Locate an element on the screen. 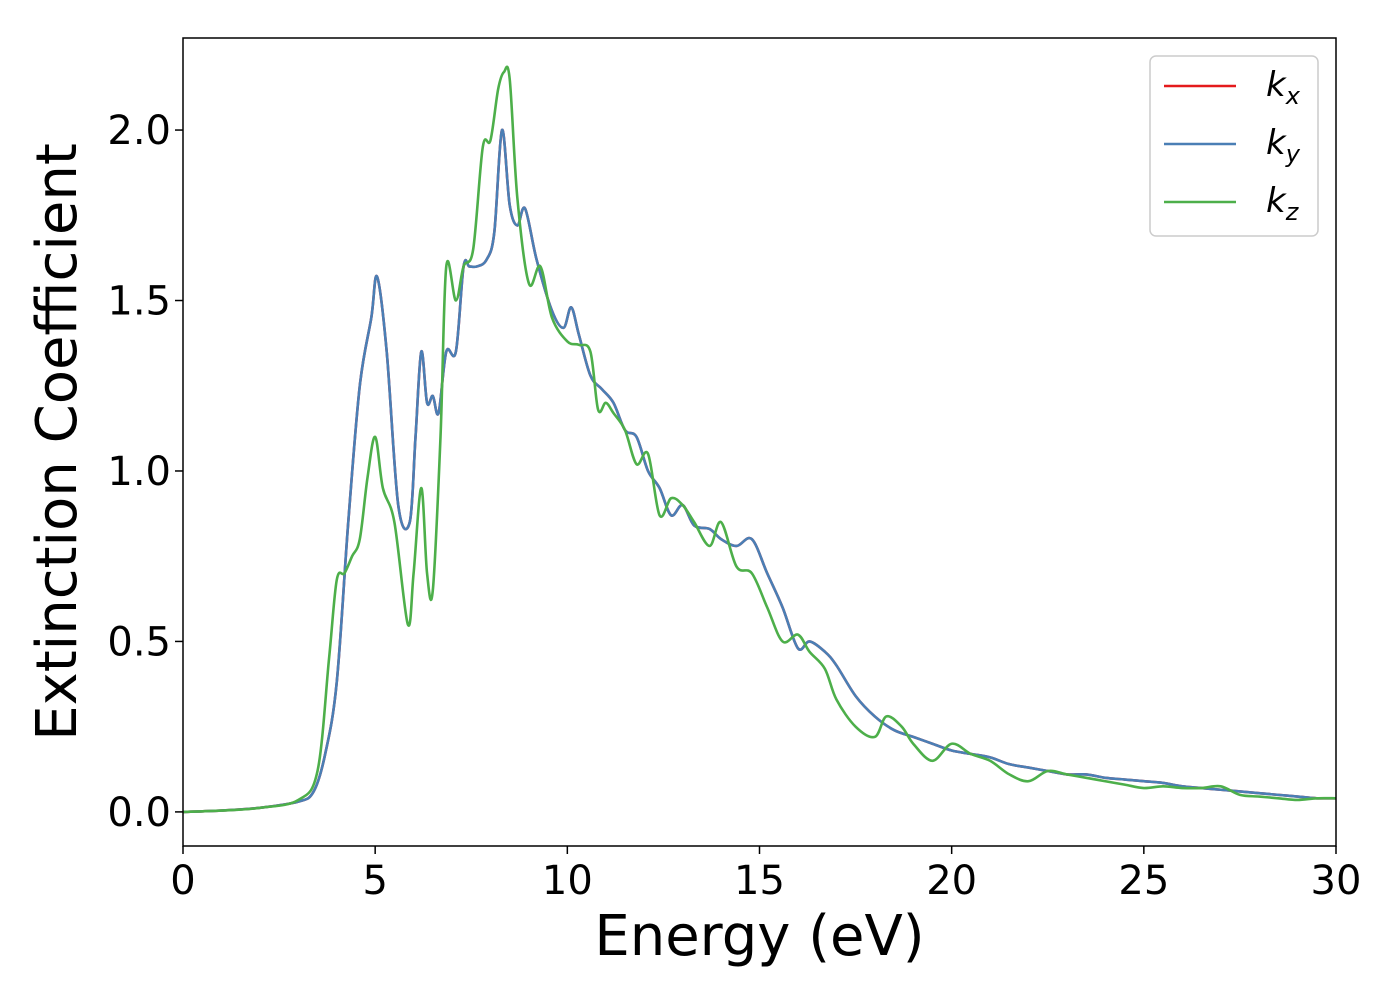  y-tick-label: 1.0 is located at coordinates (139, 472).